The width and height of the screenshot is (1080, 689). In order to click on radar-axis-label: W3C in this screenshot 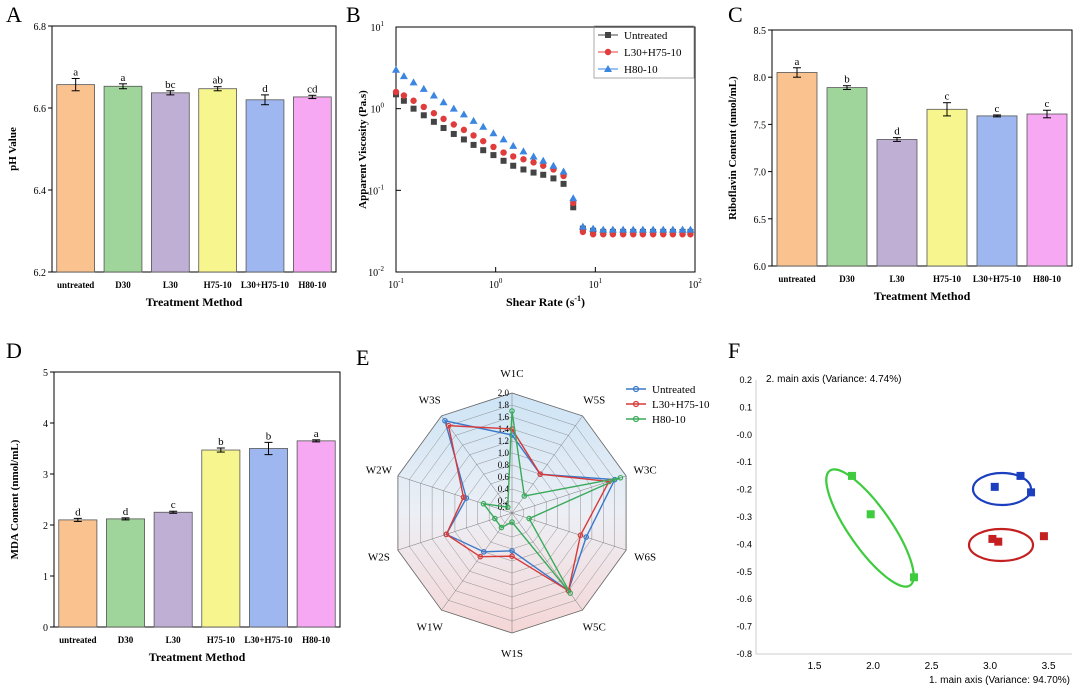, I will do `click(645, 471)`.